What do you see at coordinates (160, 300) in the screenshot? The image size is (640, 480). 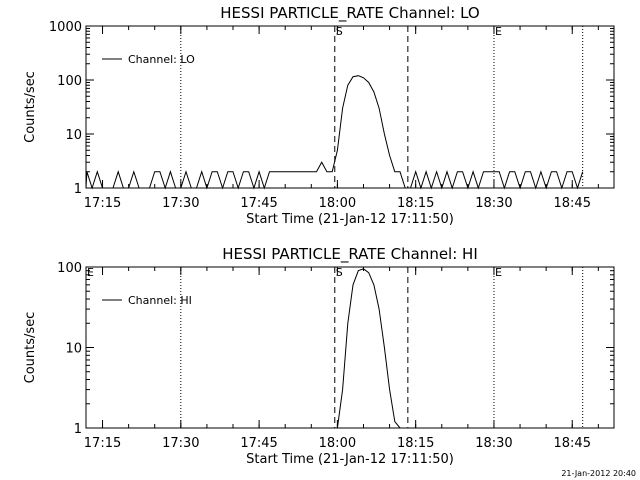 I see `legend-label: Channel: HI` at bounding box center [160, 300].